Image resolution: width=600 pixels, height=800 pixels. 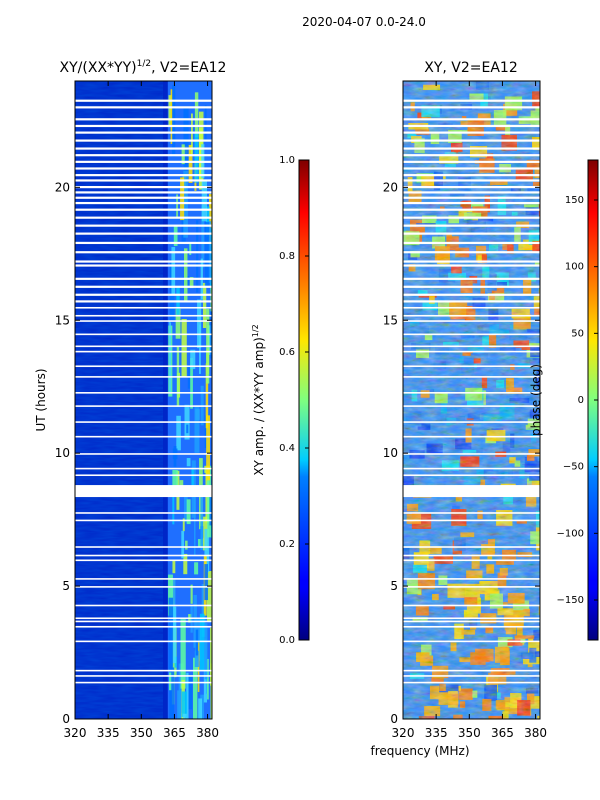 I want to click on colorbar-tick-label: 0.4, so click(x=287, y=448).